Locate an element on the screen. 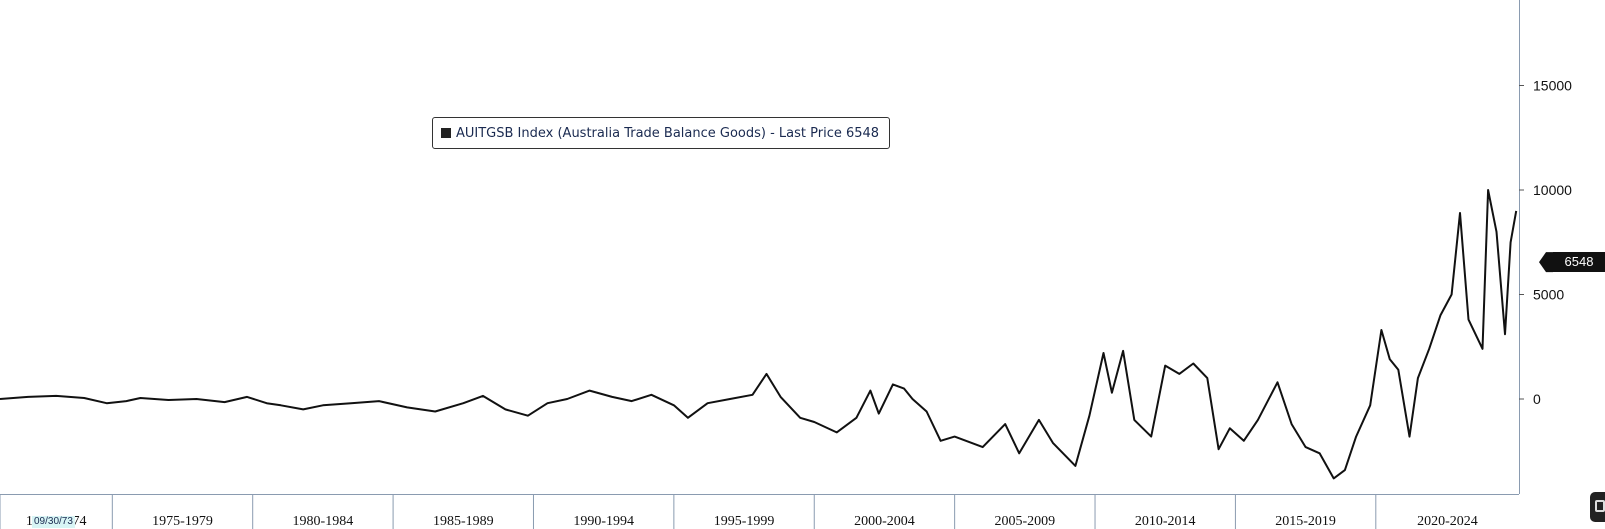  x-tick-label: 1990-1994 is located at coordinates (603, 521).